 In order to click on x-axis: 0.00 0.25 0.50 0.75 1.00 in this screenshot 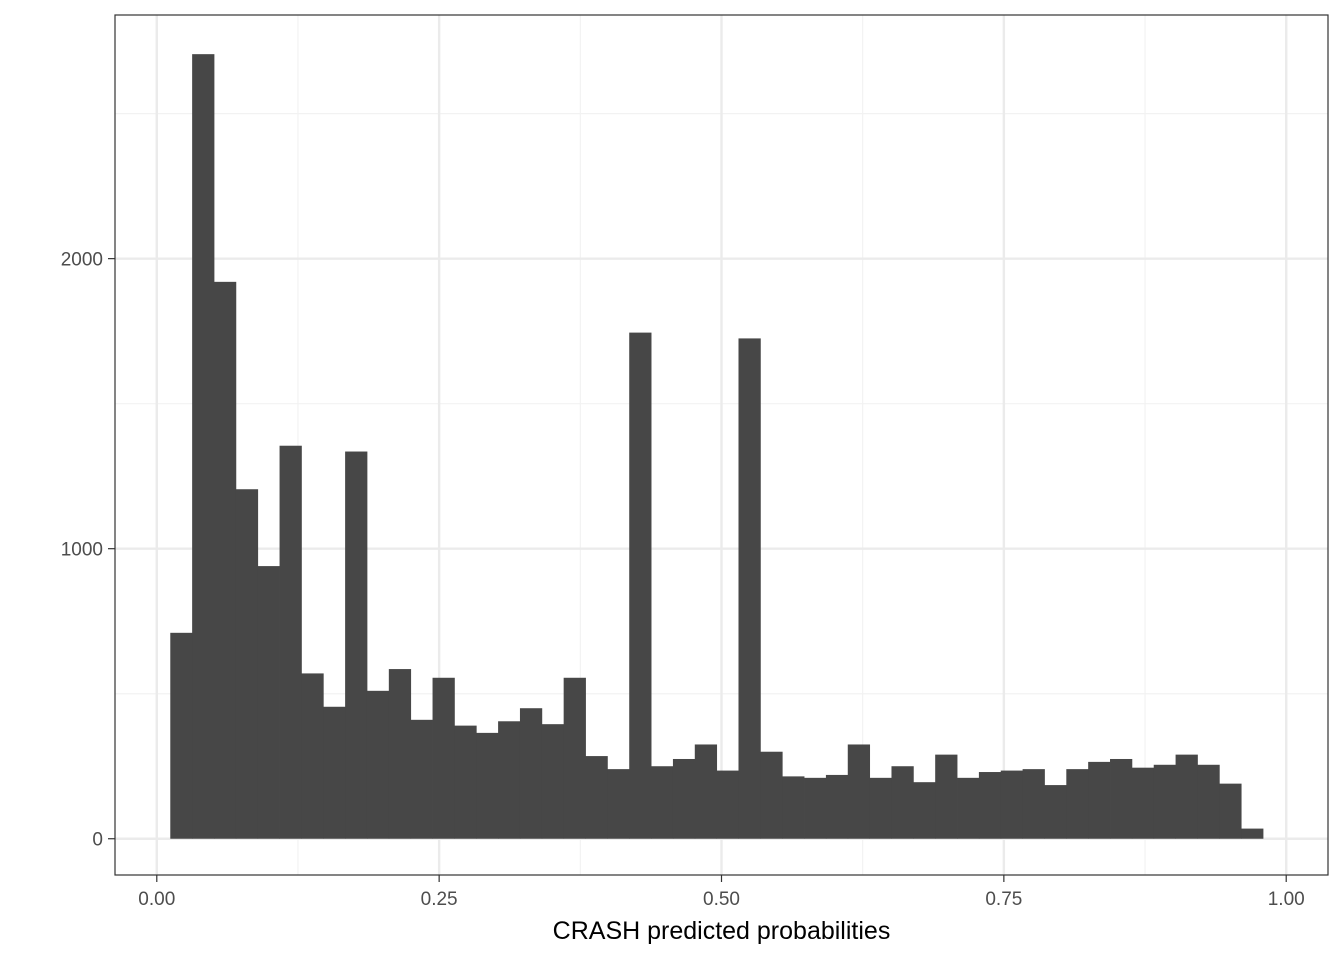, I will do `click(721, 892)`.